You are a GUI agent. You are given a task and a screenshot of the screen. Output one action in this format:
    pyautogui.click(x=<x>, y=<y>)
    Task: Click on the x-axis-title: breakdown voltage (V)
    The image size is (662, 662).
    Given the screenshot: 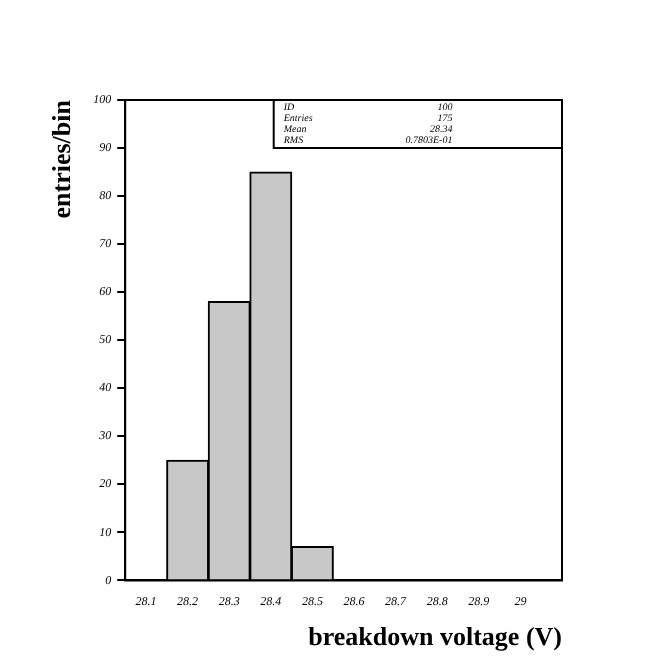 What is the action you would take?
    pyautogui.click(x=435, y=636)
    